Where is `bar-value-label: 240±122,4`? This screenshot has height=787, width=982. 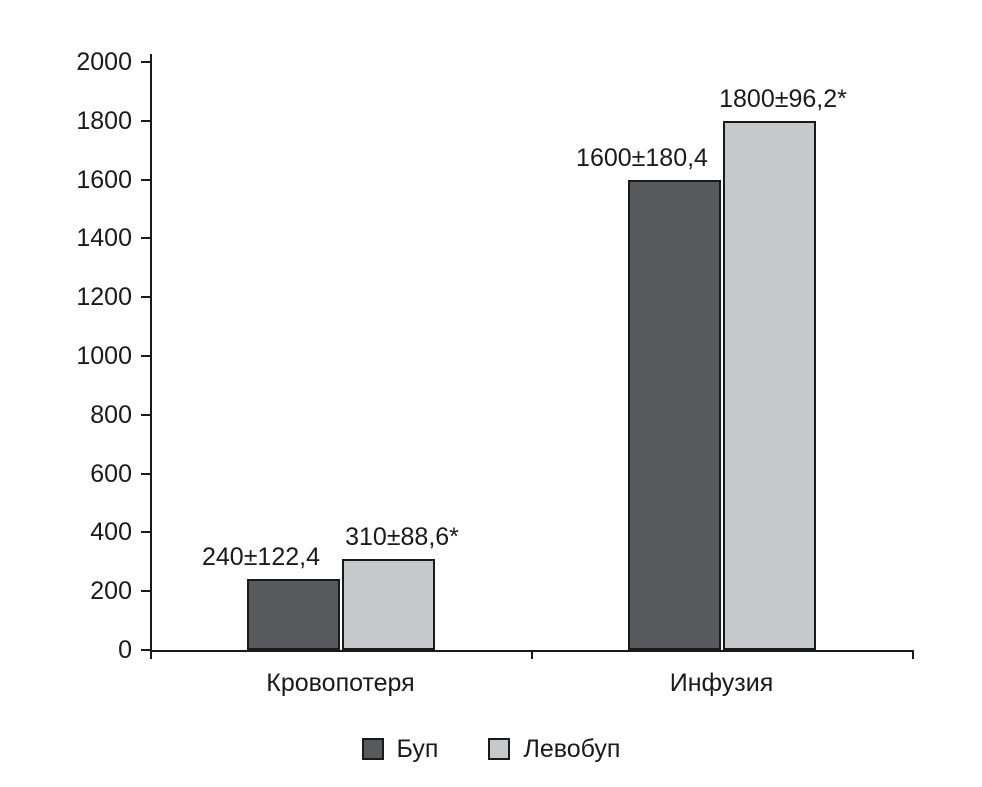
bar-value-label: 240±122,4 is located at coordinates (261, 557).